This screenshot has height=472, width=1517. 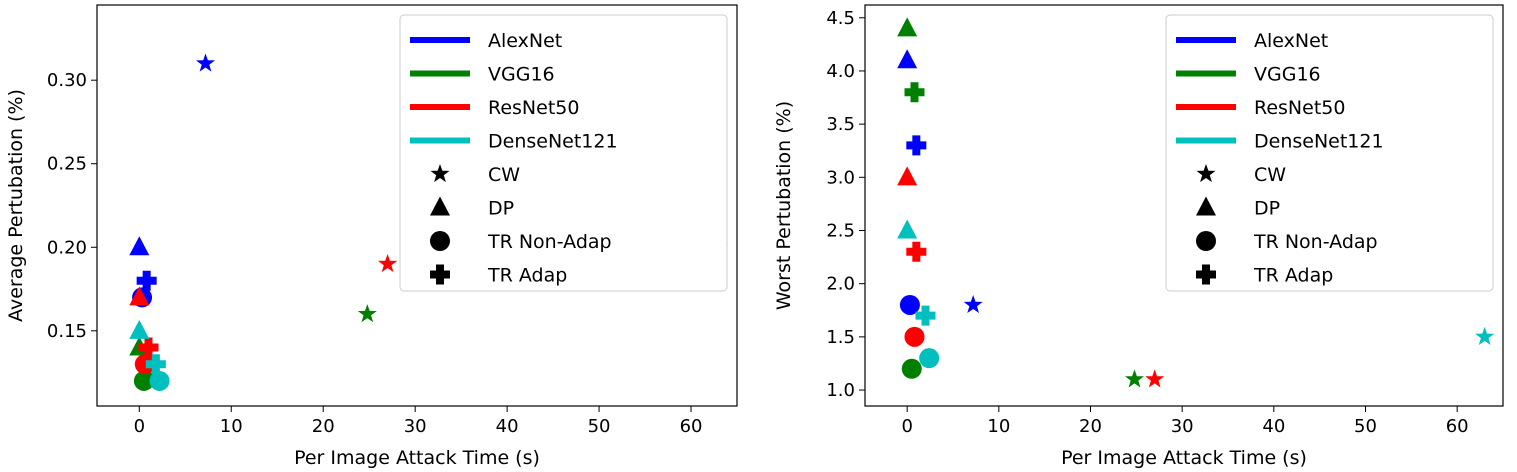 I want to click on y-axis-label: Worst Pertubation (%), so click(x=784, y=205).